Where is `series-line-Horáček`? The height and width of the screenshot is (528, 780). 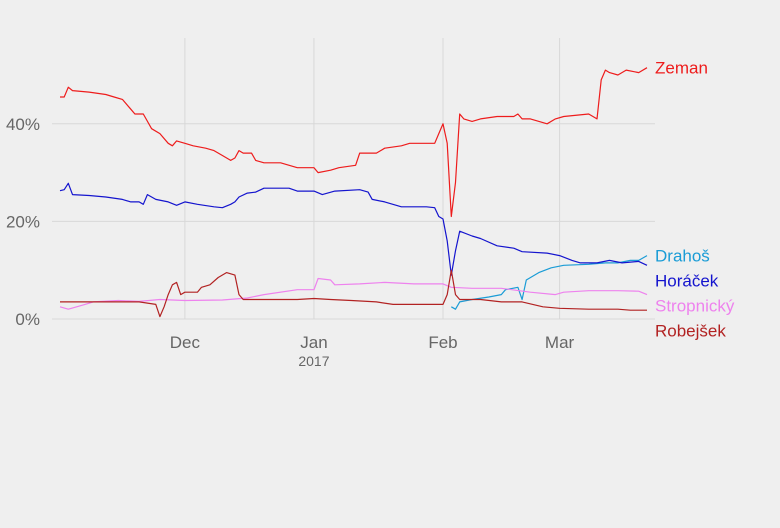
series-line-Horáček is located at coordinates (353, 229).